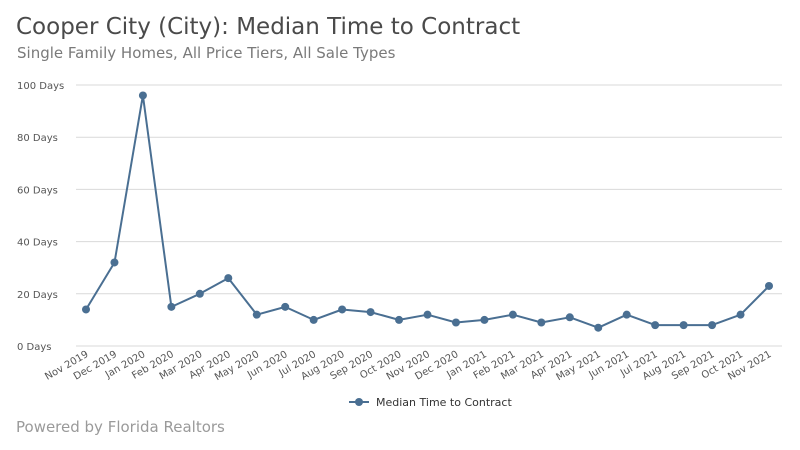  What do you see at coordinates (359, 402) in the screenshot?
I see `legend-marker-swatch` at bounding box center [359, 402].